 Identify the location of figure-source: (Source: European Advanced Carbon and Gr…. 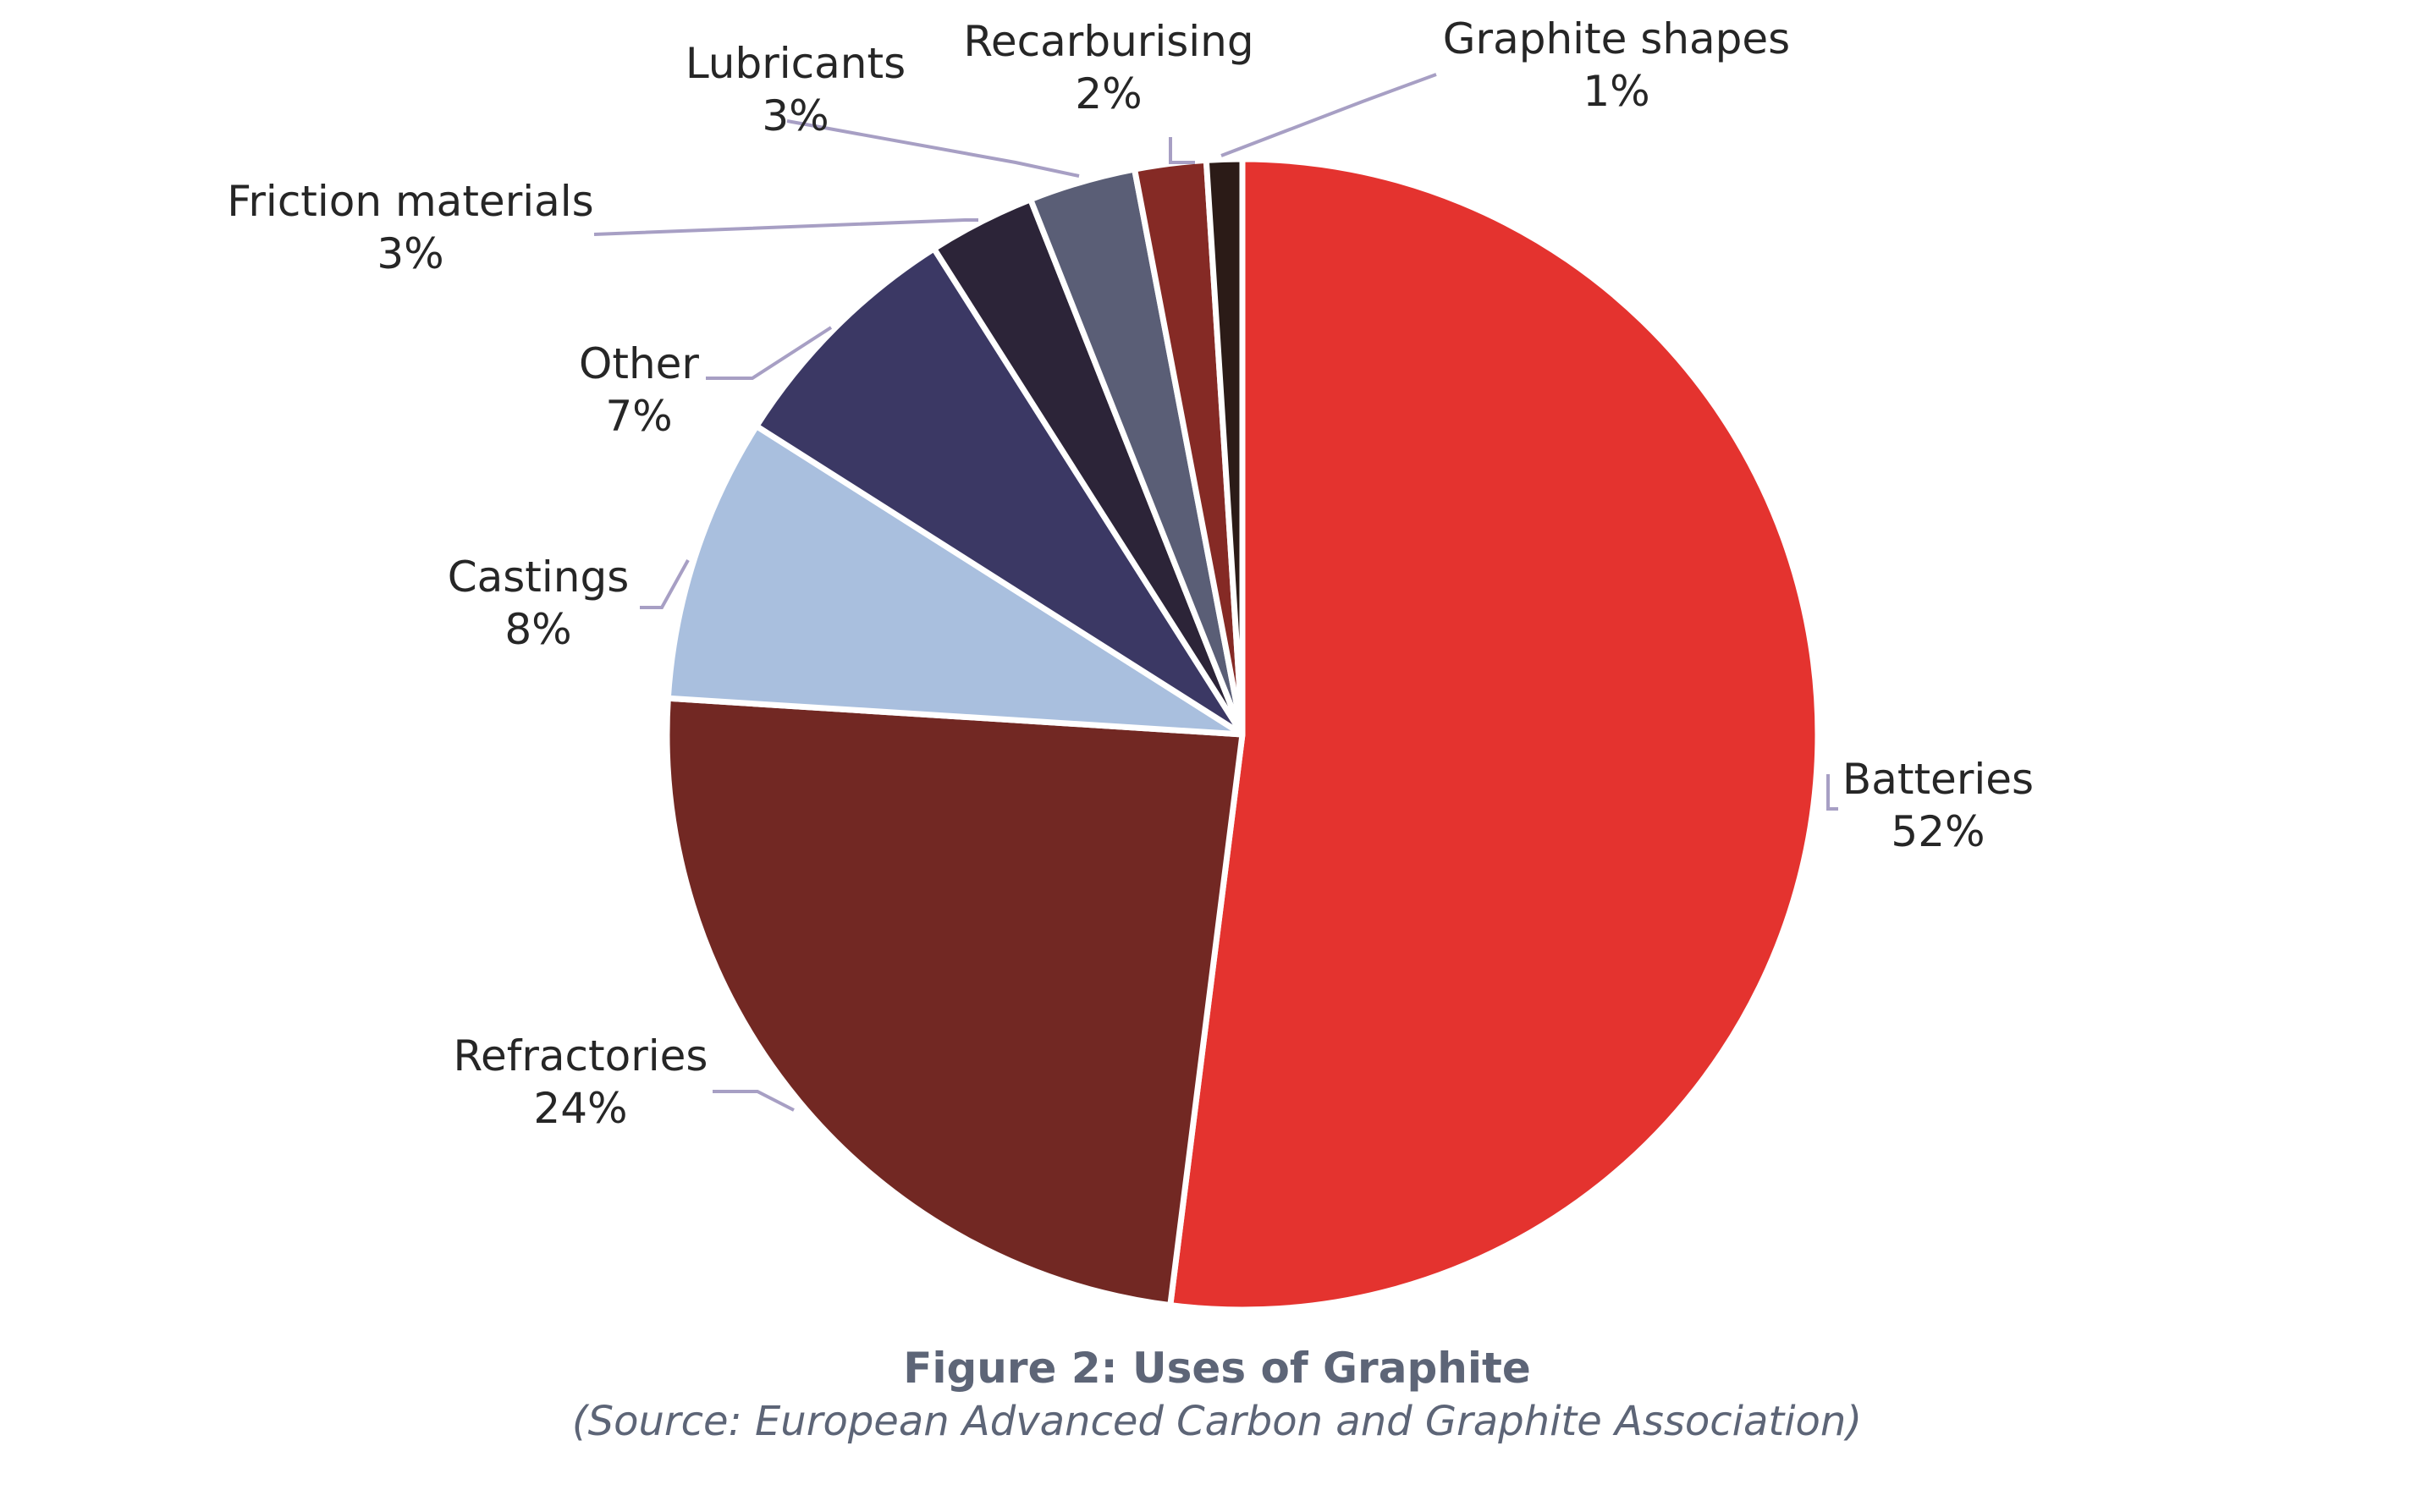
(1217, 1422).